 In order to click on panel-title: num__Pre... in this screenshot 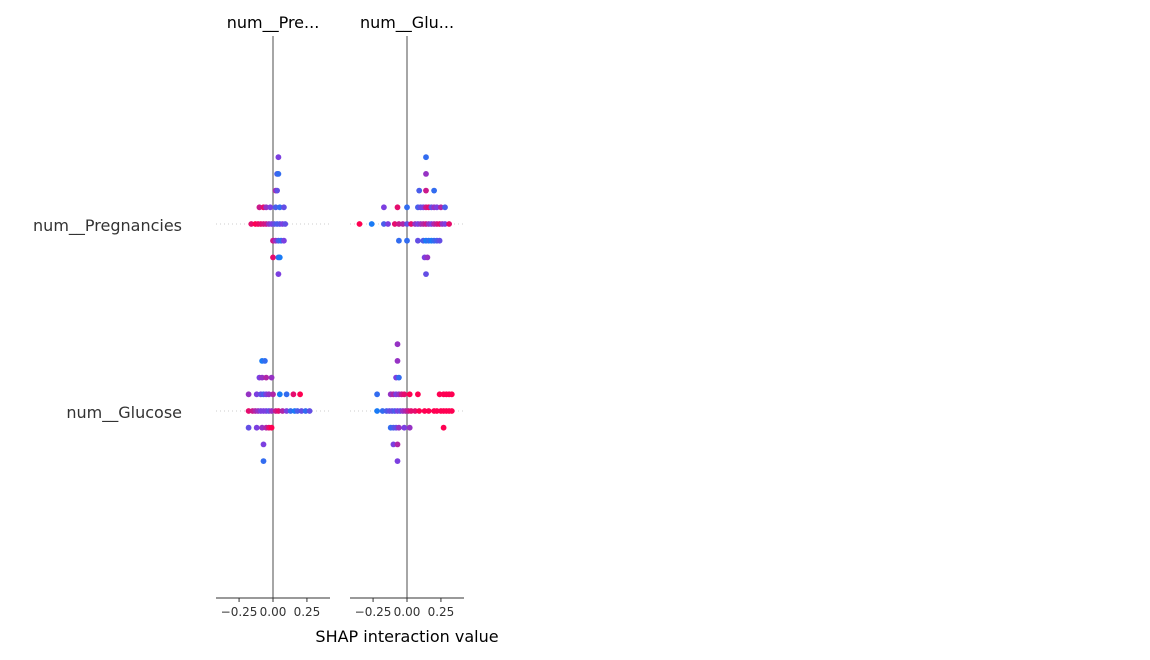, I will do `click(273, 23)`.